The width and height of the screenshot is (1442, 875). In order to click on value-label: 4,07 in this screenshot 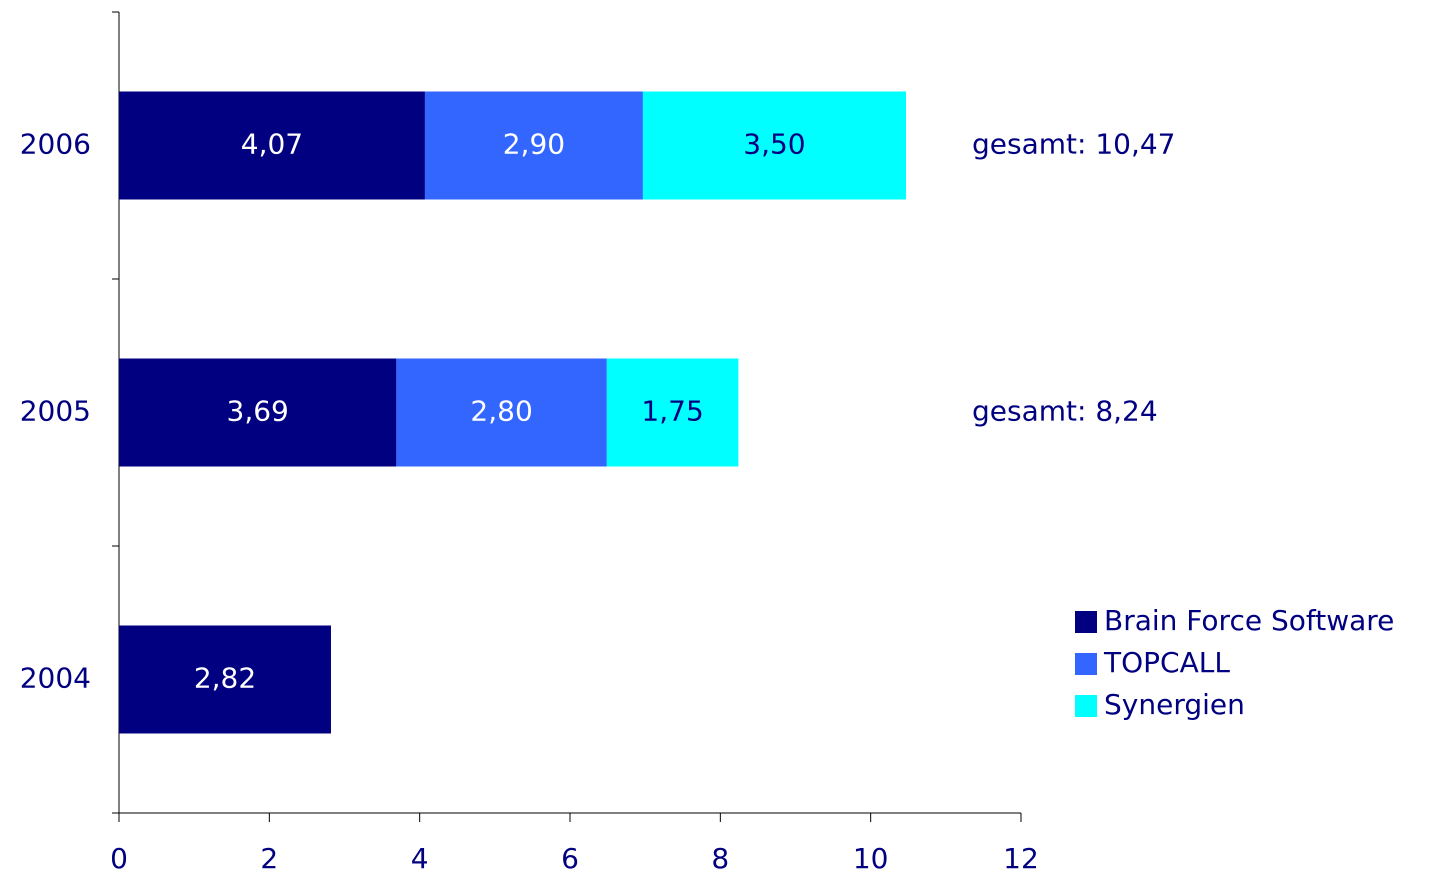, I will do `click(272, 144)`.